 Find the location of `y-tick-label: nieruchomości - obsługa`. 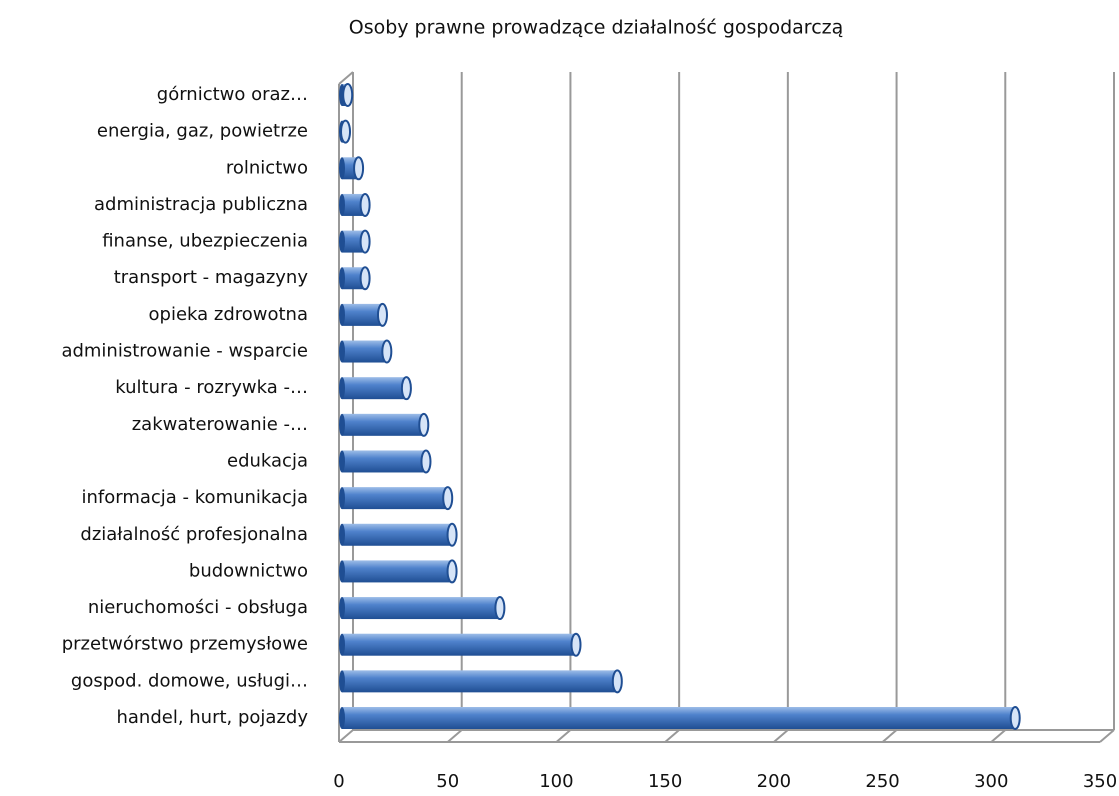

y-tick-label: nieruchomości - obsługa is located at coordinates (198, 607).